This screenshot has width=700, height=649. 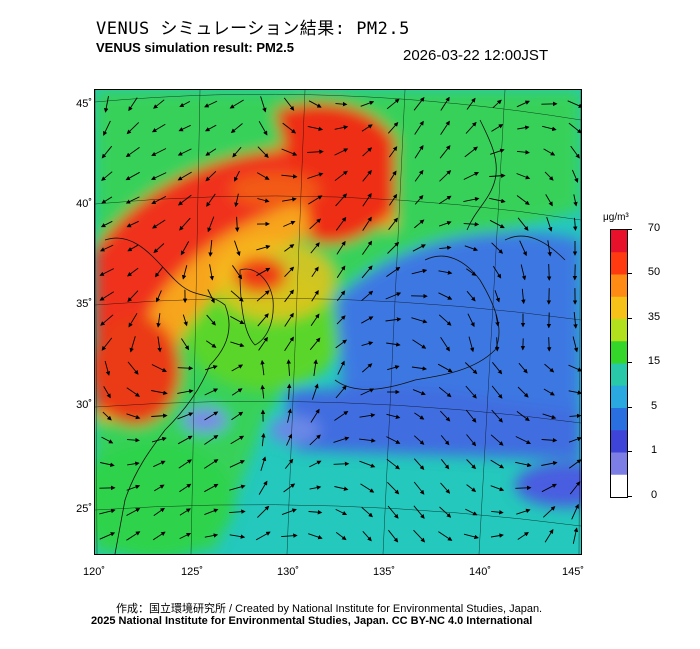 I want to click on lon-label-120: 120˚, so click(x=94, y=572).